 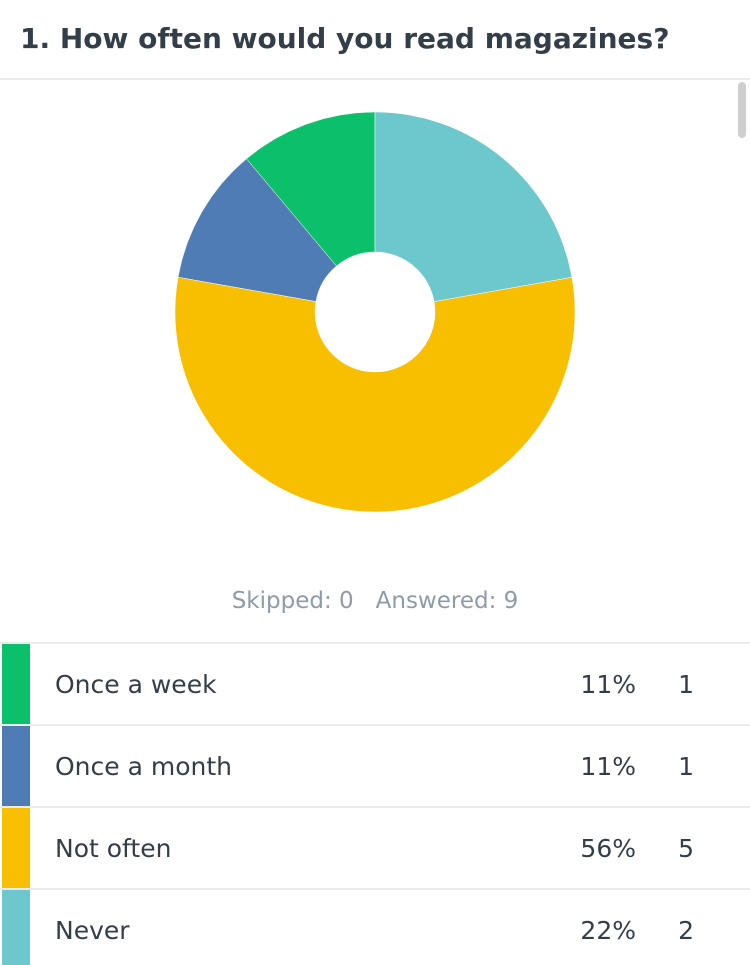 I want to click on donut-slice-not-often, so click(x=375, y=394).